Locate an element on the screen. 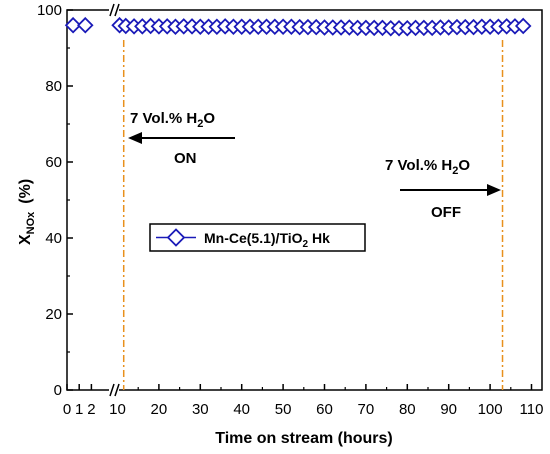 This screenshot has height=454, width=550. x-tick-label: 20 is located at coordinates (159, 409).